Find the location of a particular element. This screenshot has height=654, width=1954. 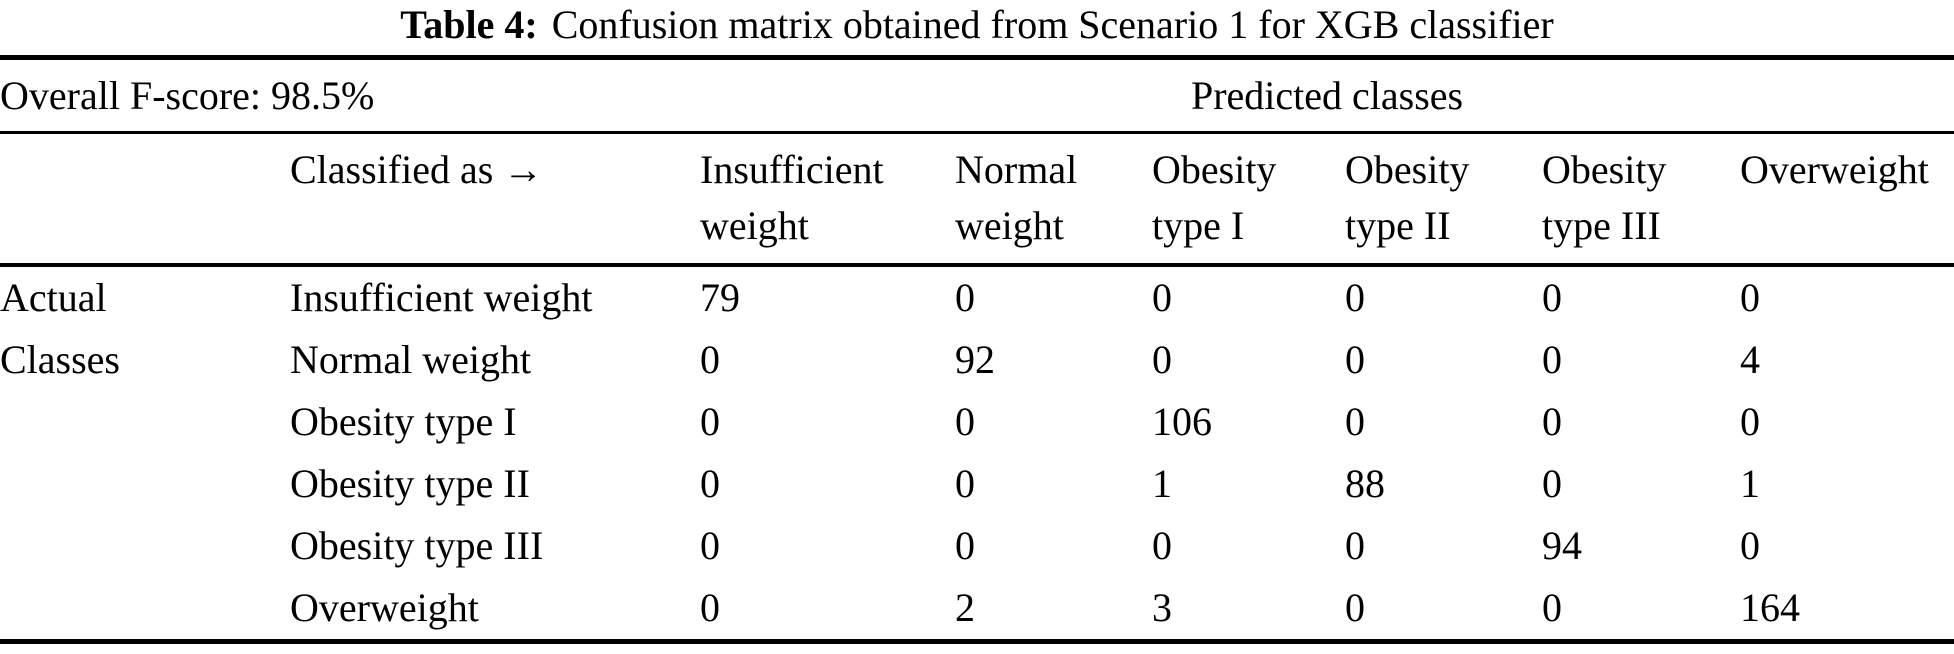

overall-fscore: Overall F-score: 98.5% is located at coordinates (350, 95).